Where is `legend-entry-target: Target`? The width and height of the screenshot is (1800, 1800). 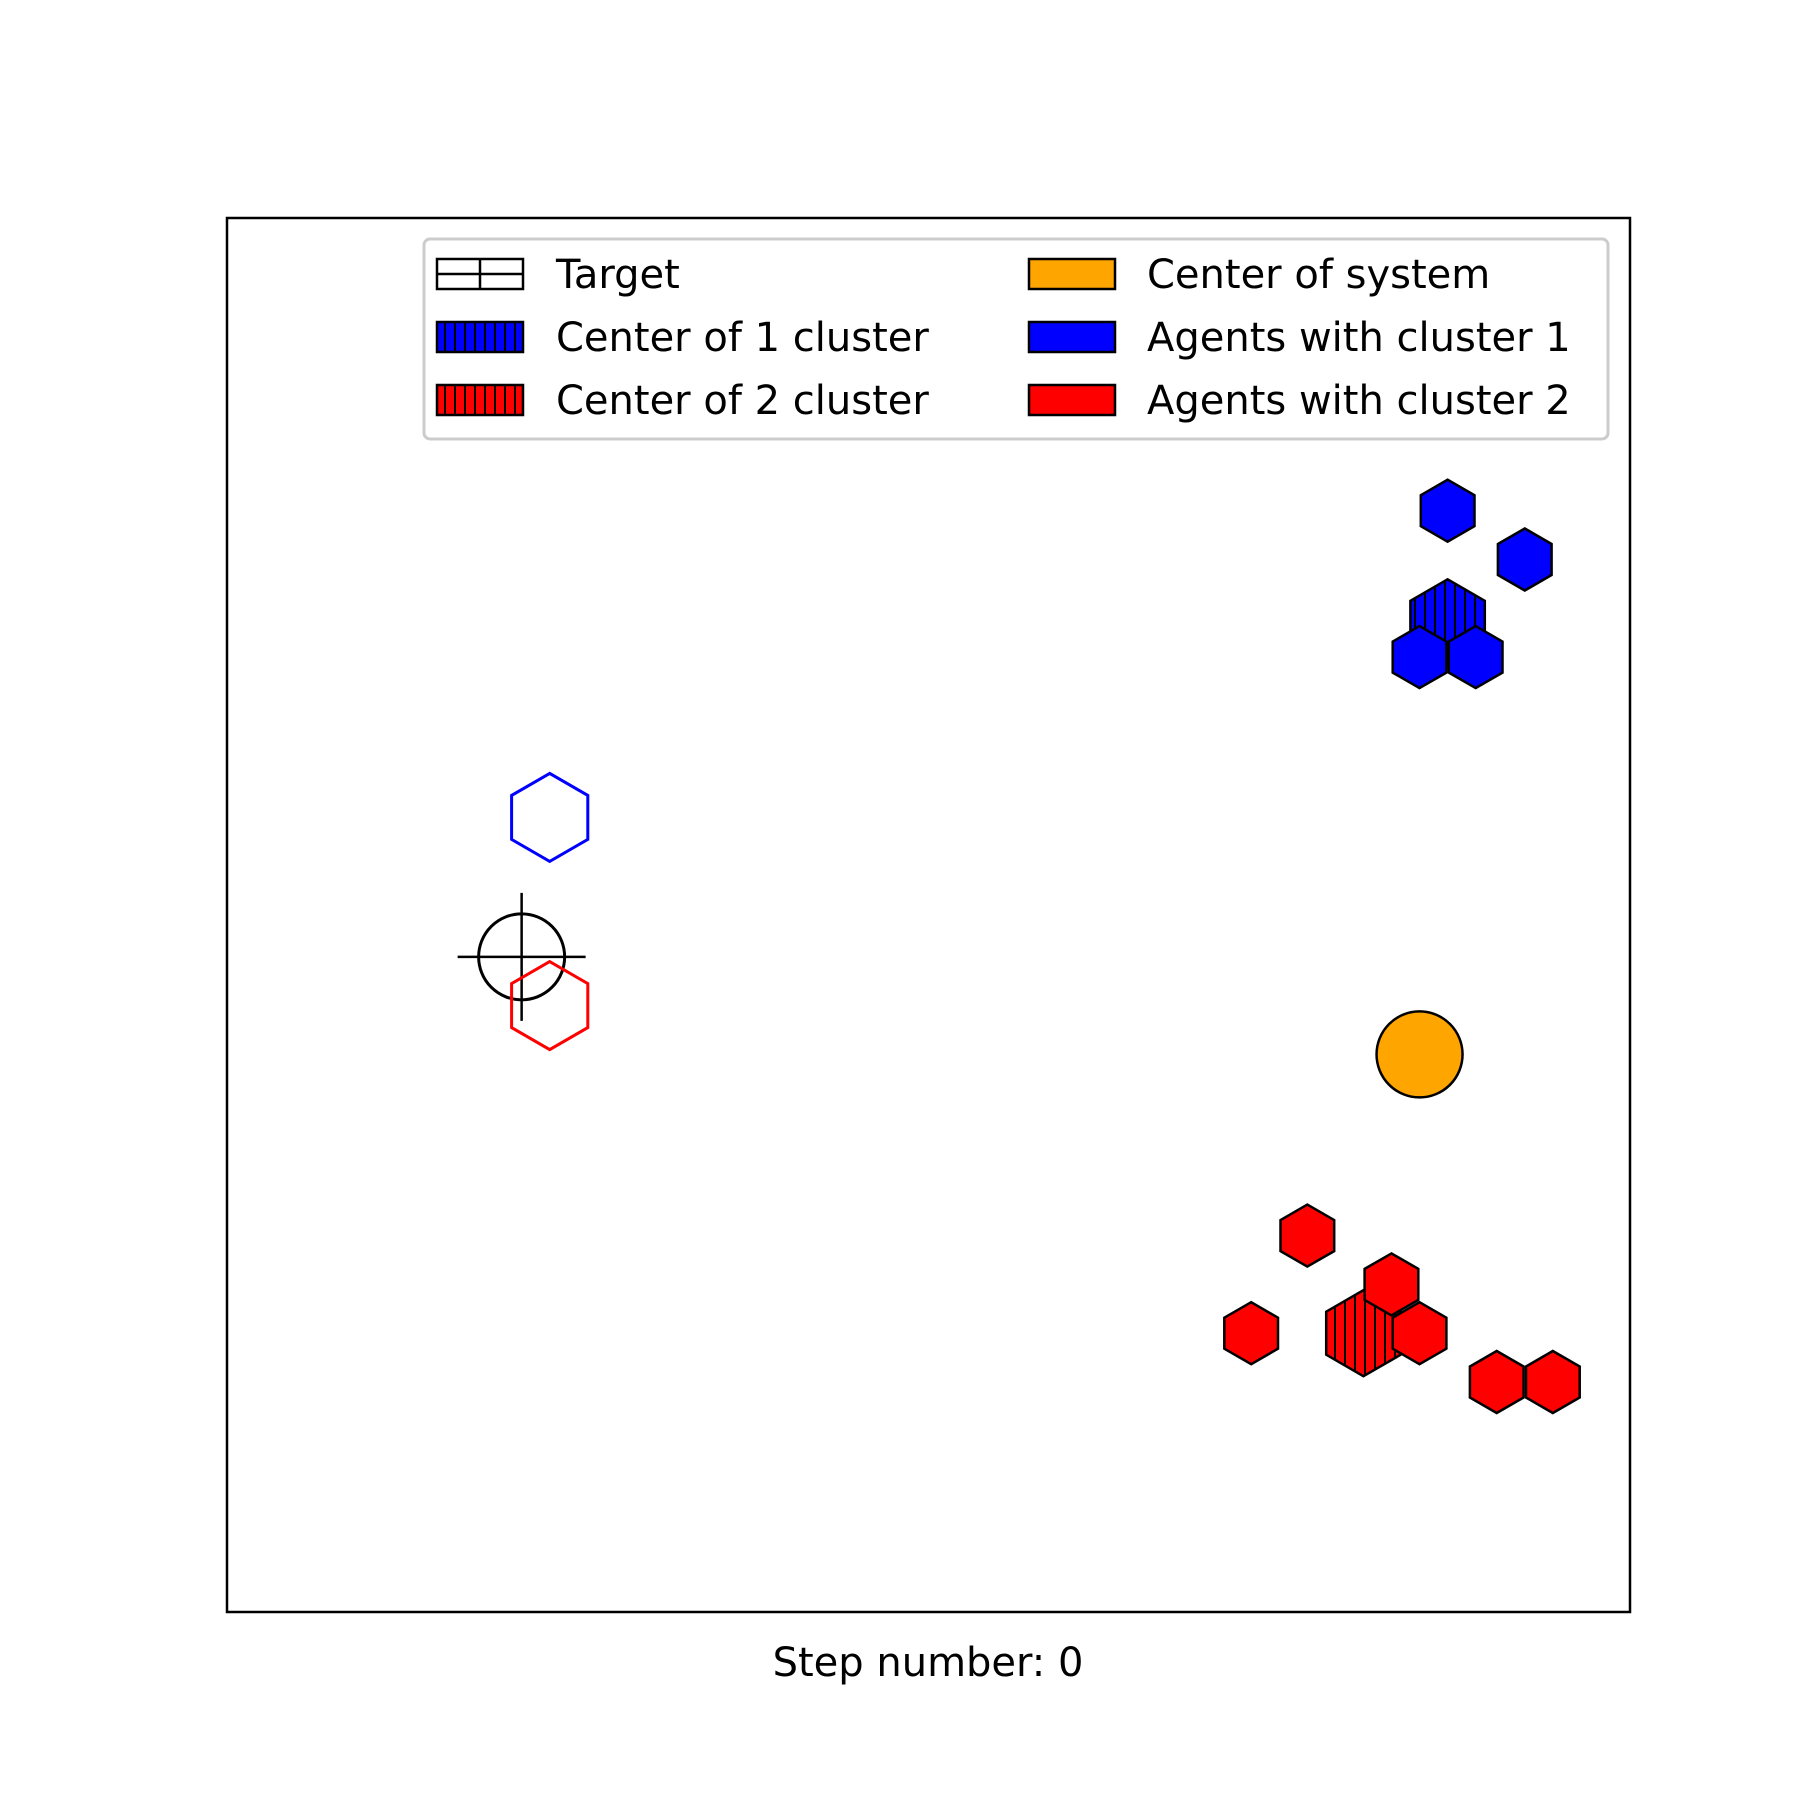
legend-entry-target: Target is located at coordinates (557, 275).